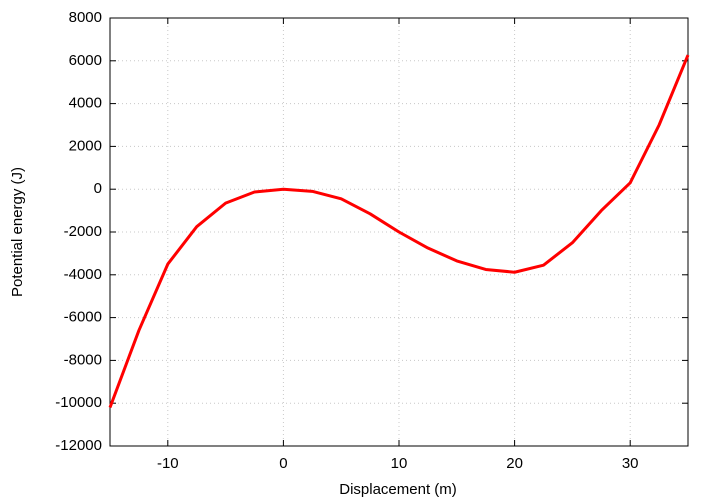 Image resolution: width=720 pixels, height=504 pixels. I want to click on y-tick-label: -12000, so click(78, 445).